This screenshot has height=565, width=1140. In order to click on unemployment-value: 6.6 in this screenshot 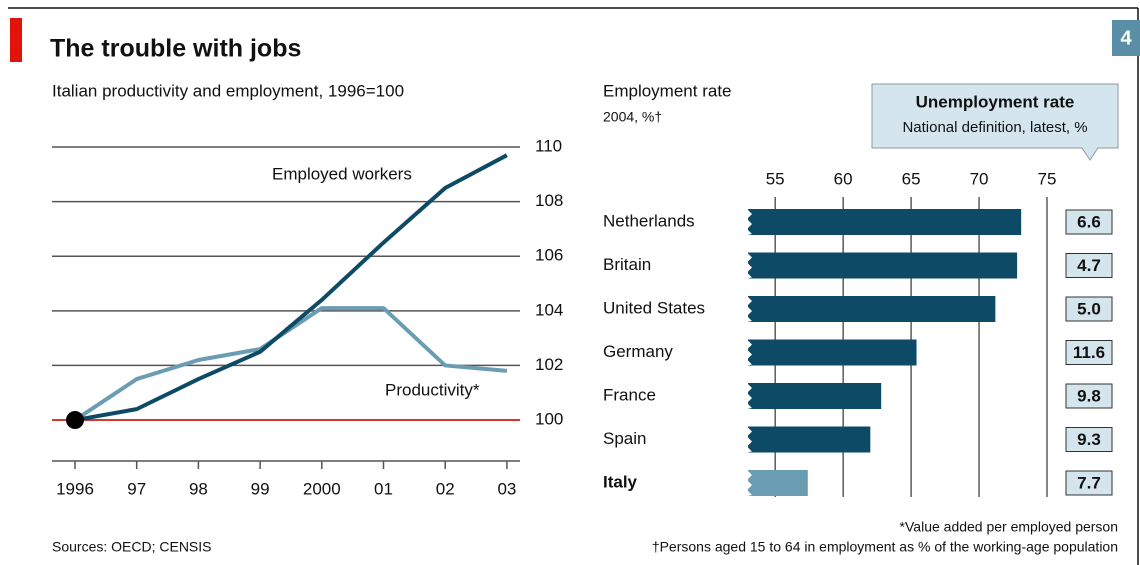, I will do `click(1089, 221)`.